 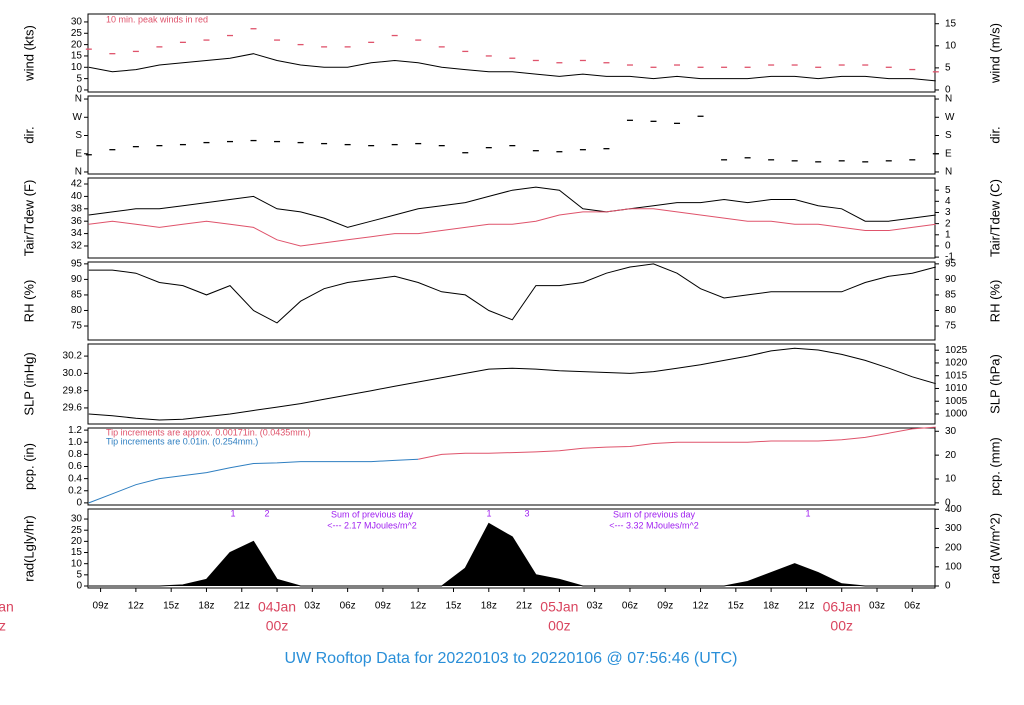 I want to click on y-tick-label: 29.6, so click(x=73, y=408).